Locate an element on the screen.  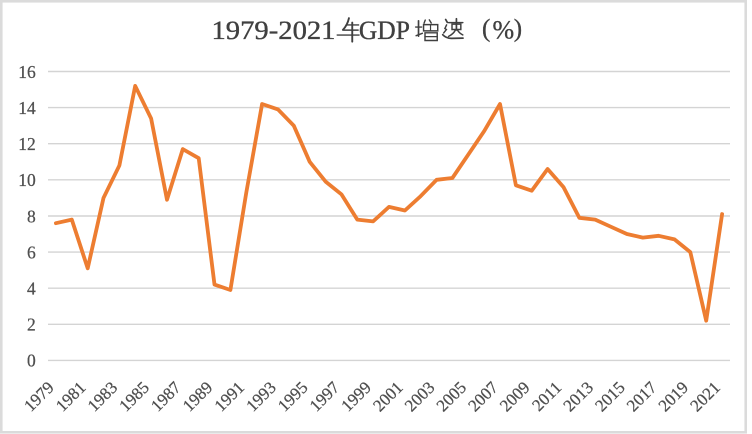
svg-text: 1989 is located at coordinates (197, 396).